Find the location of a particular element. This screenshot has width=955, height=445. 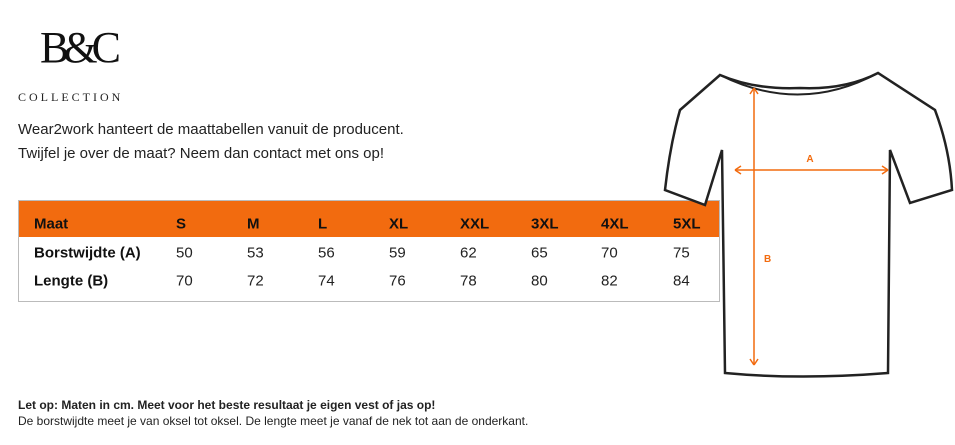

header-cell: L is located at coordinates (323, 224).